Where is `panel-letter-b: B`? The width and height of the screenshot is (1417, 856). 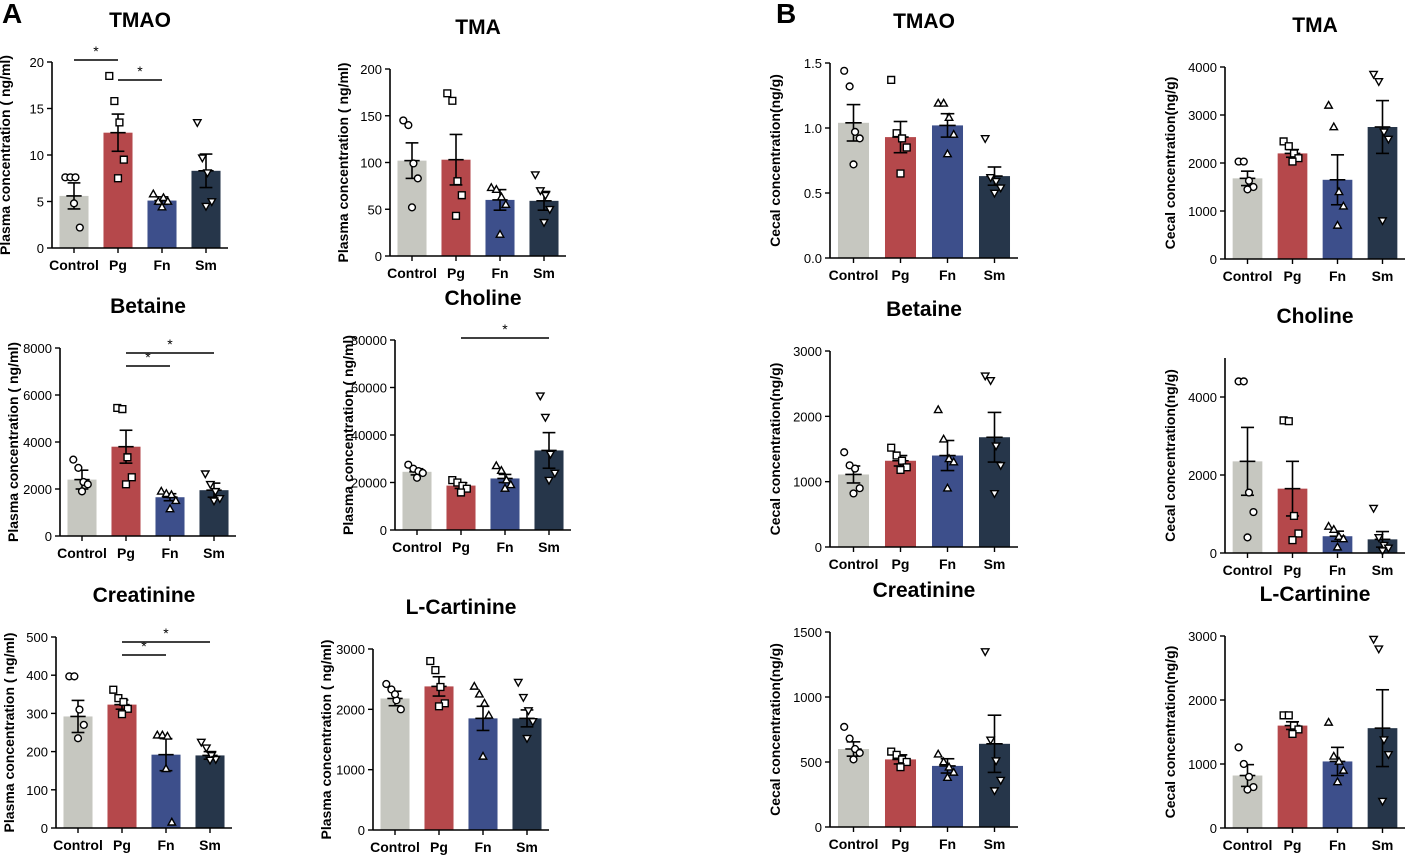 panel-letter-b: B is located at coordinates (786, 14).